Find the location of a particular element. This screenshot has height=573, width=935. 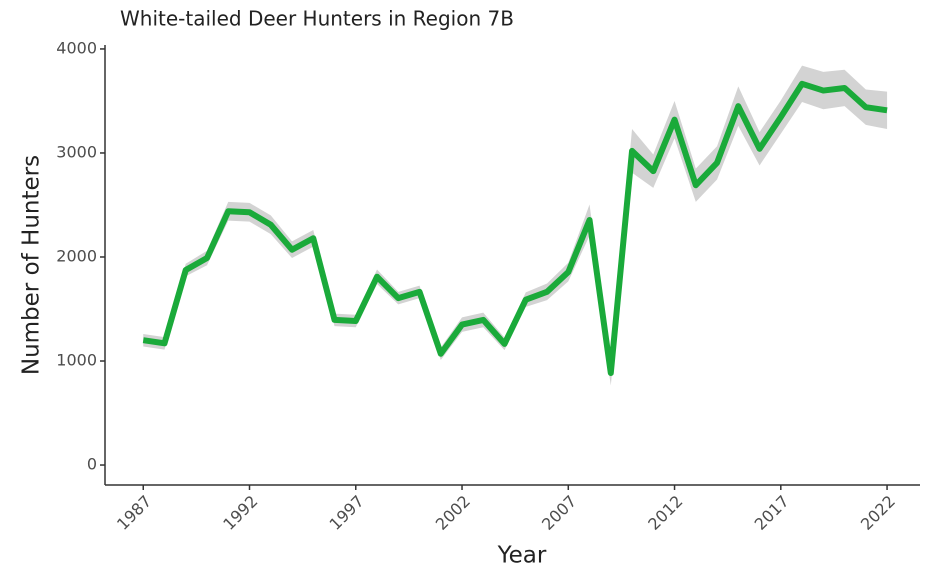

y-tick-label: 3000 is located at coordinates (76, 151).